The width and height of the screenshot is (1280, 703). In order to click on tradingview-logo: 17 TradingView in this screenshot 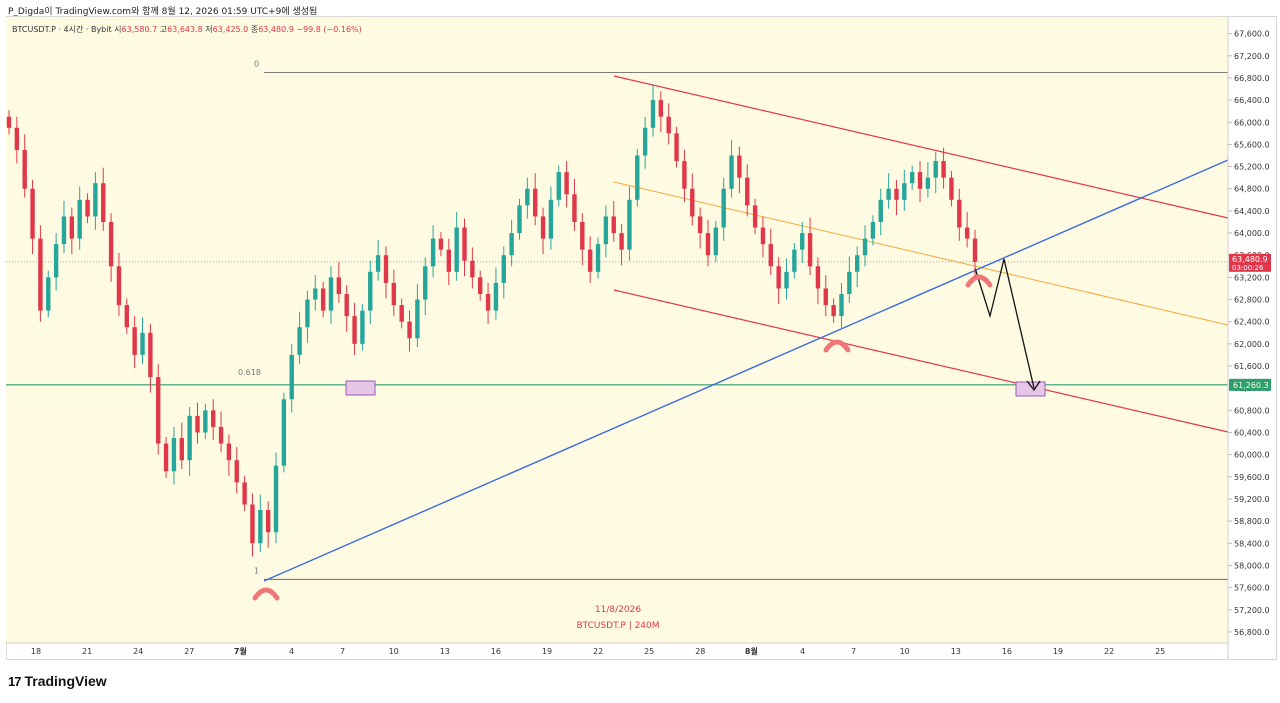, I will do `click(57, 681)`.